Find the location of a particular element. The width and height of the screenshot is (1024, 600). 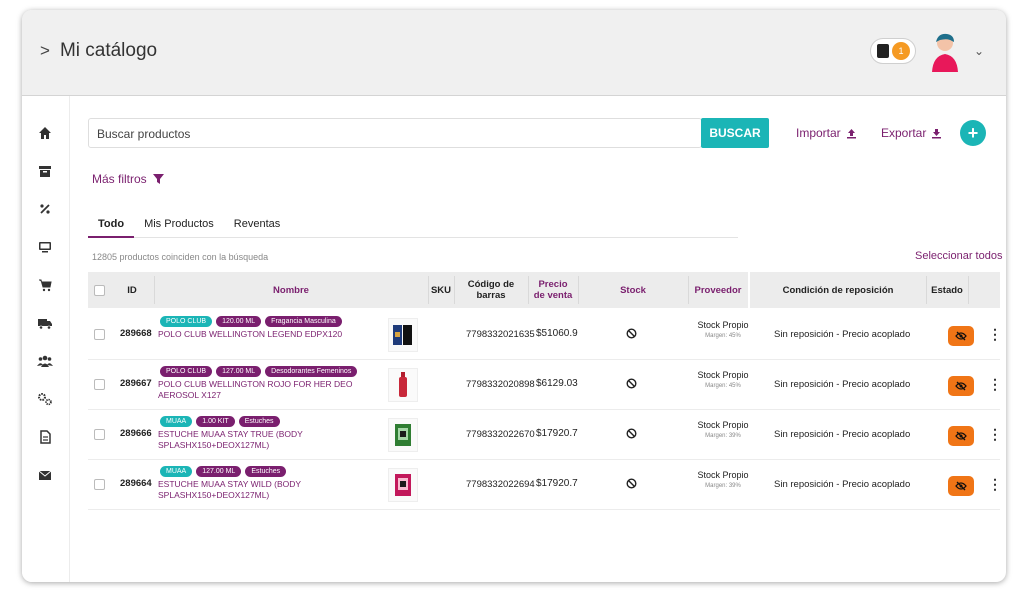

select-all-checkbox is located at coordinates (99, 290).